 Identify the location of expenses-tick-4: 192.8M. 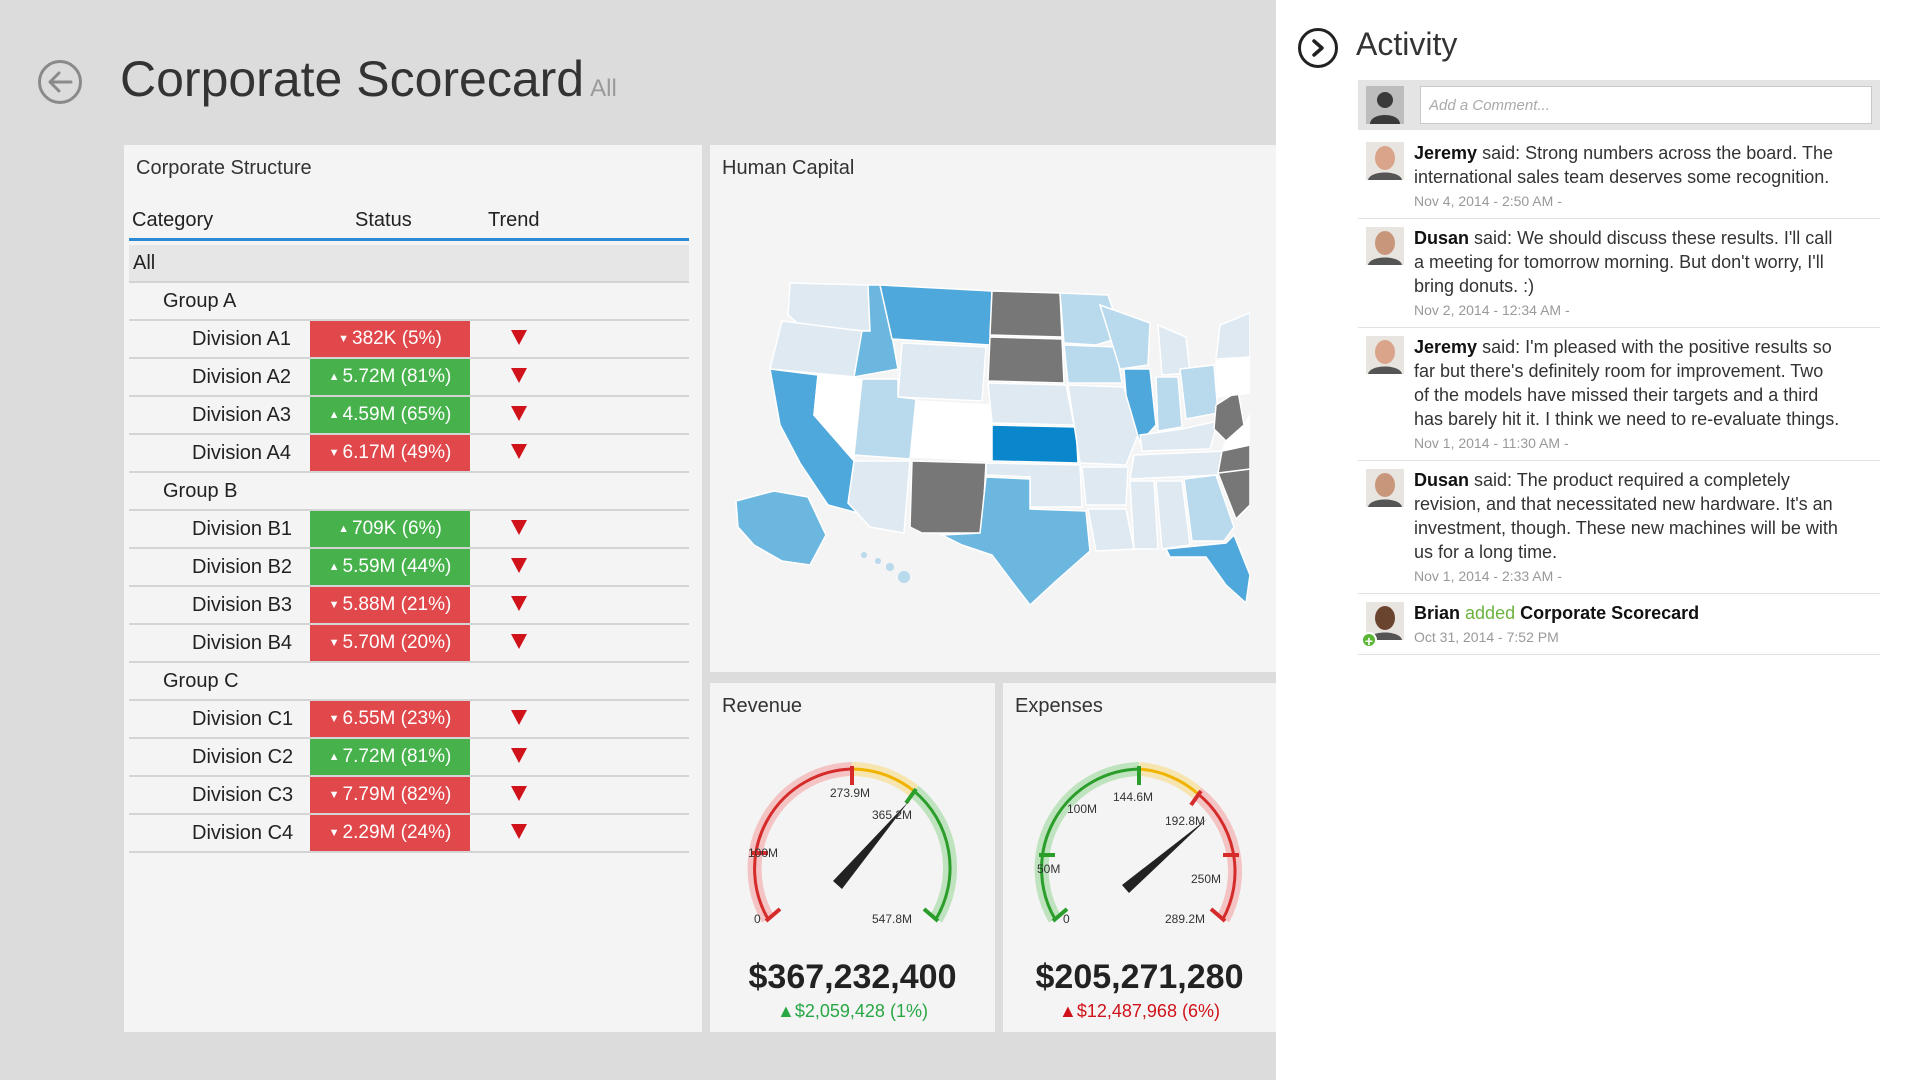
(1185, 821).